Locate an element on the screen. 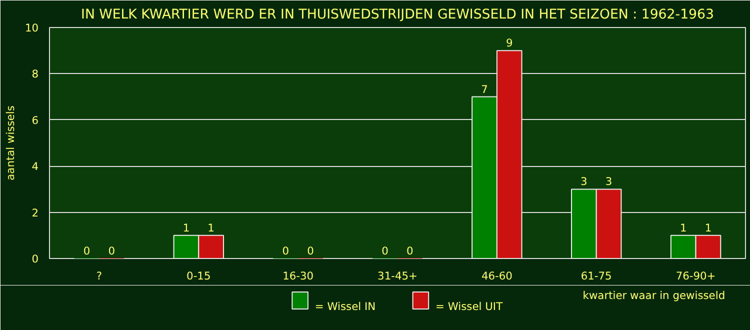 The width and height of the screenshot is (750, 330). data-label: 7 is located at coordinates (484, 89).